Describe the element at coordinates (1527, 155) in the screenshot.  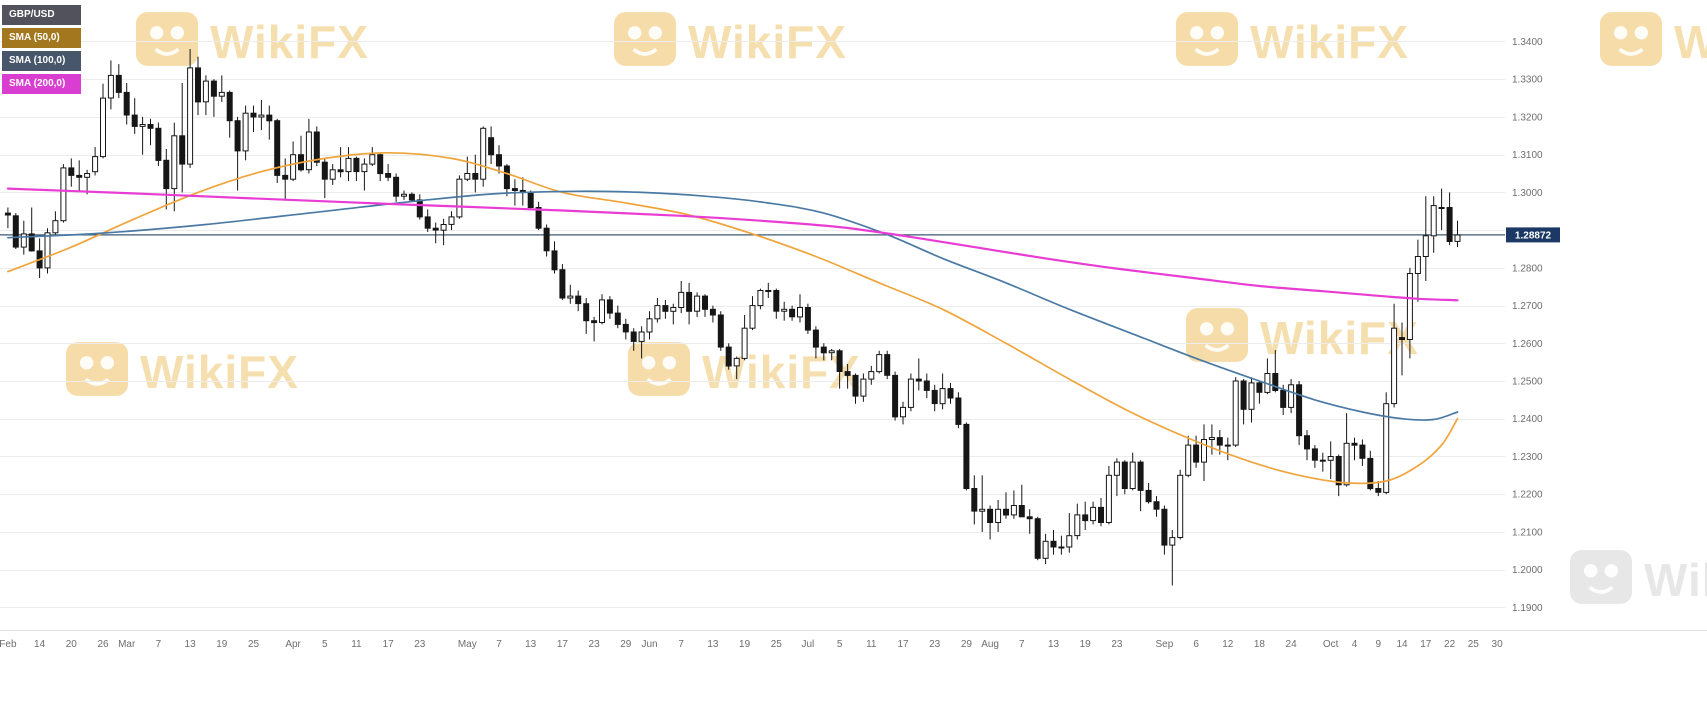
I see `price-axis-label: 1.3100` at that location.